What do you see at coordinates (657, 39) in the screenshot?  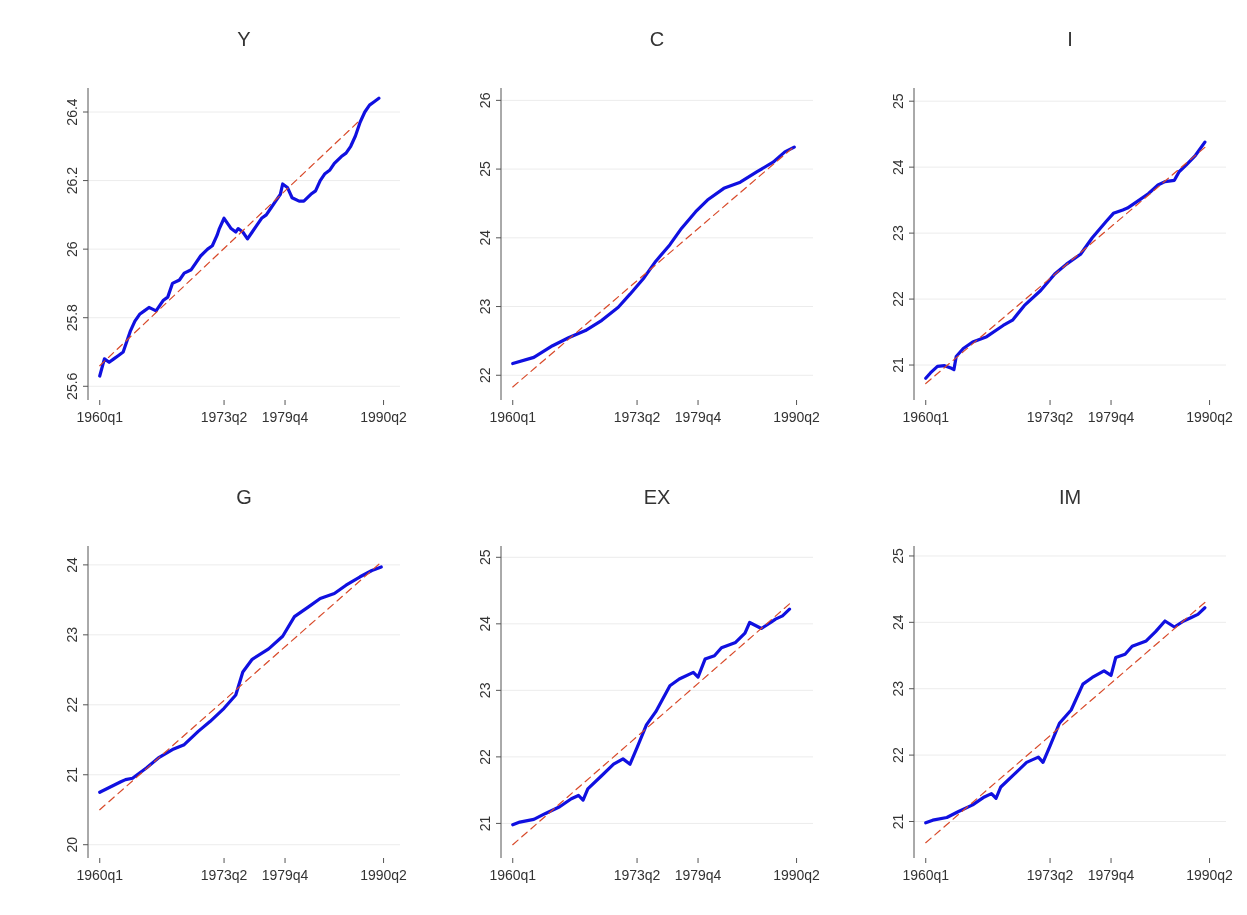 I see `chart-title: C` at bounding box center [657, 39].